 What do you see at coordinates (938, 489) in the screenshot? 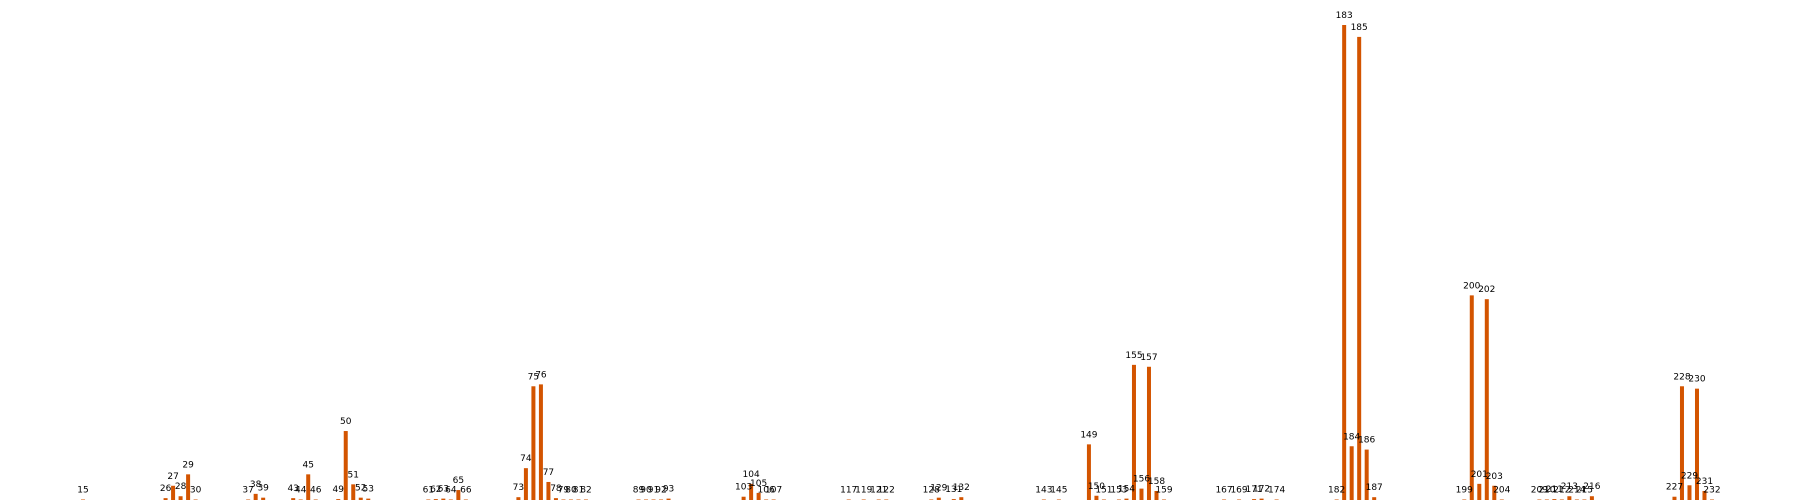
I see `bar-label-129: 129` at bounding box center [938, 489].